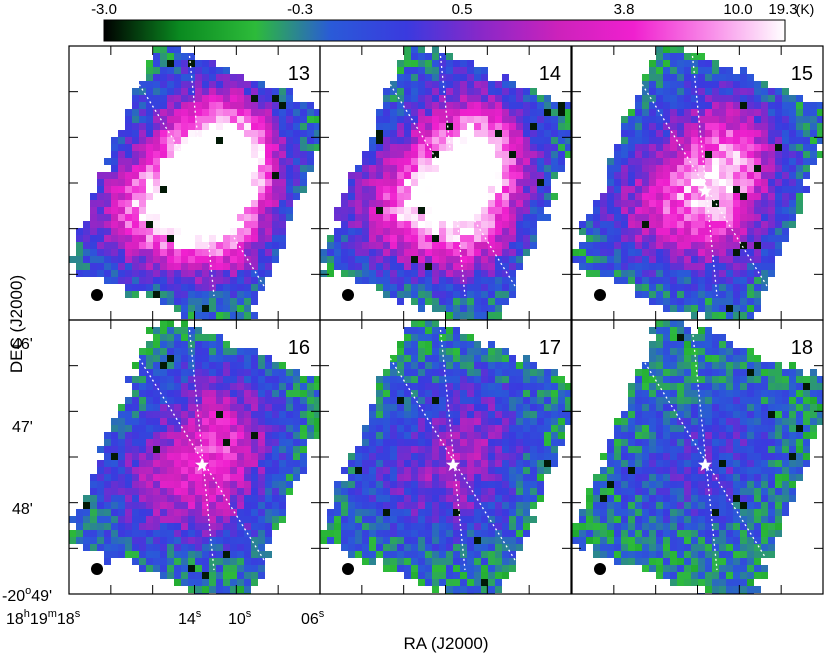  Describe the element at coordinates (802, 348) in the screenshot. I see `channel-label: 18` at that location.